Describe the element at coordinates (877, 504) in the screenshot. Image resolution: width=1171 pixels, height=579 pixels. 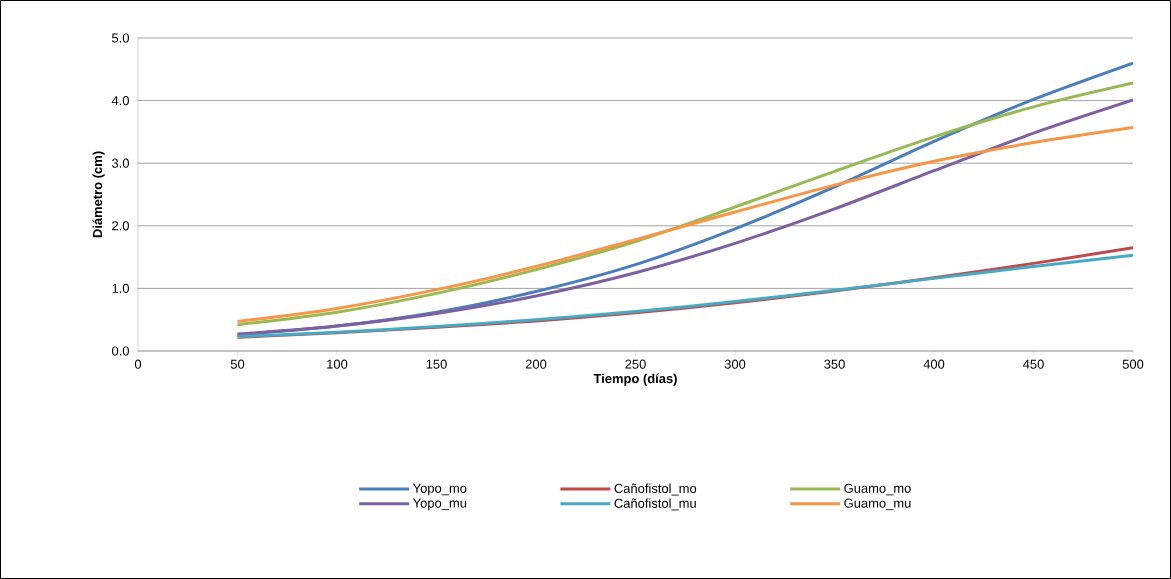
I see `legend-label: Guamo_mu` at that location.